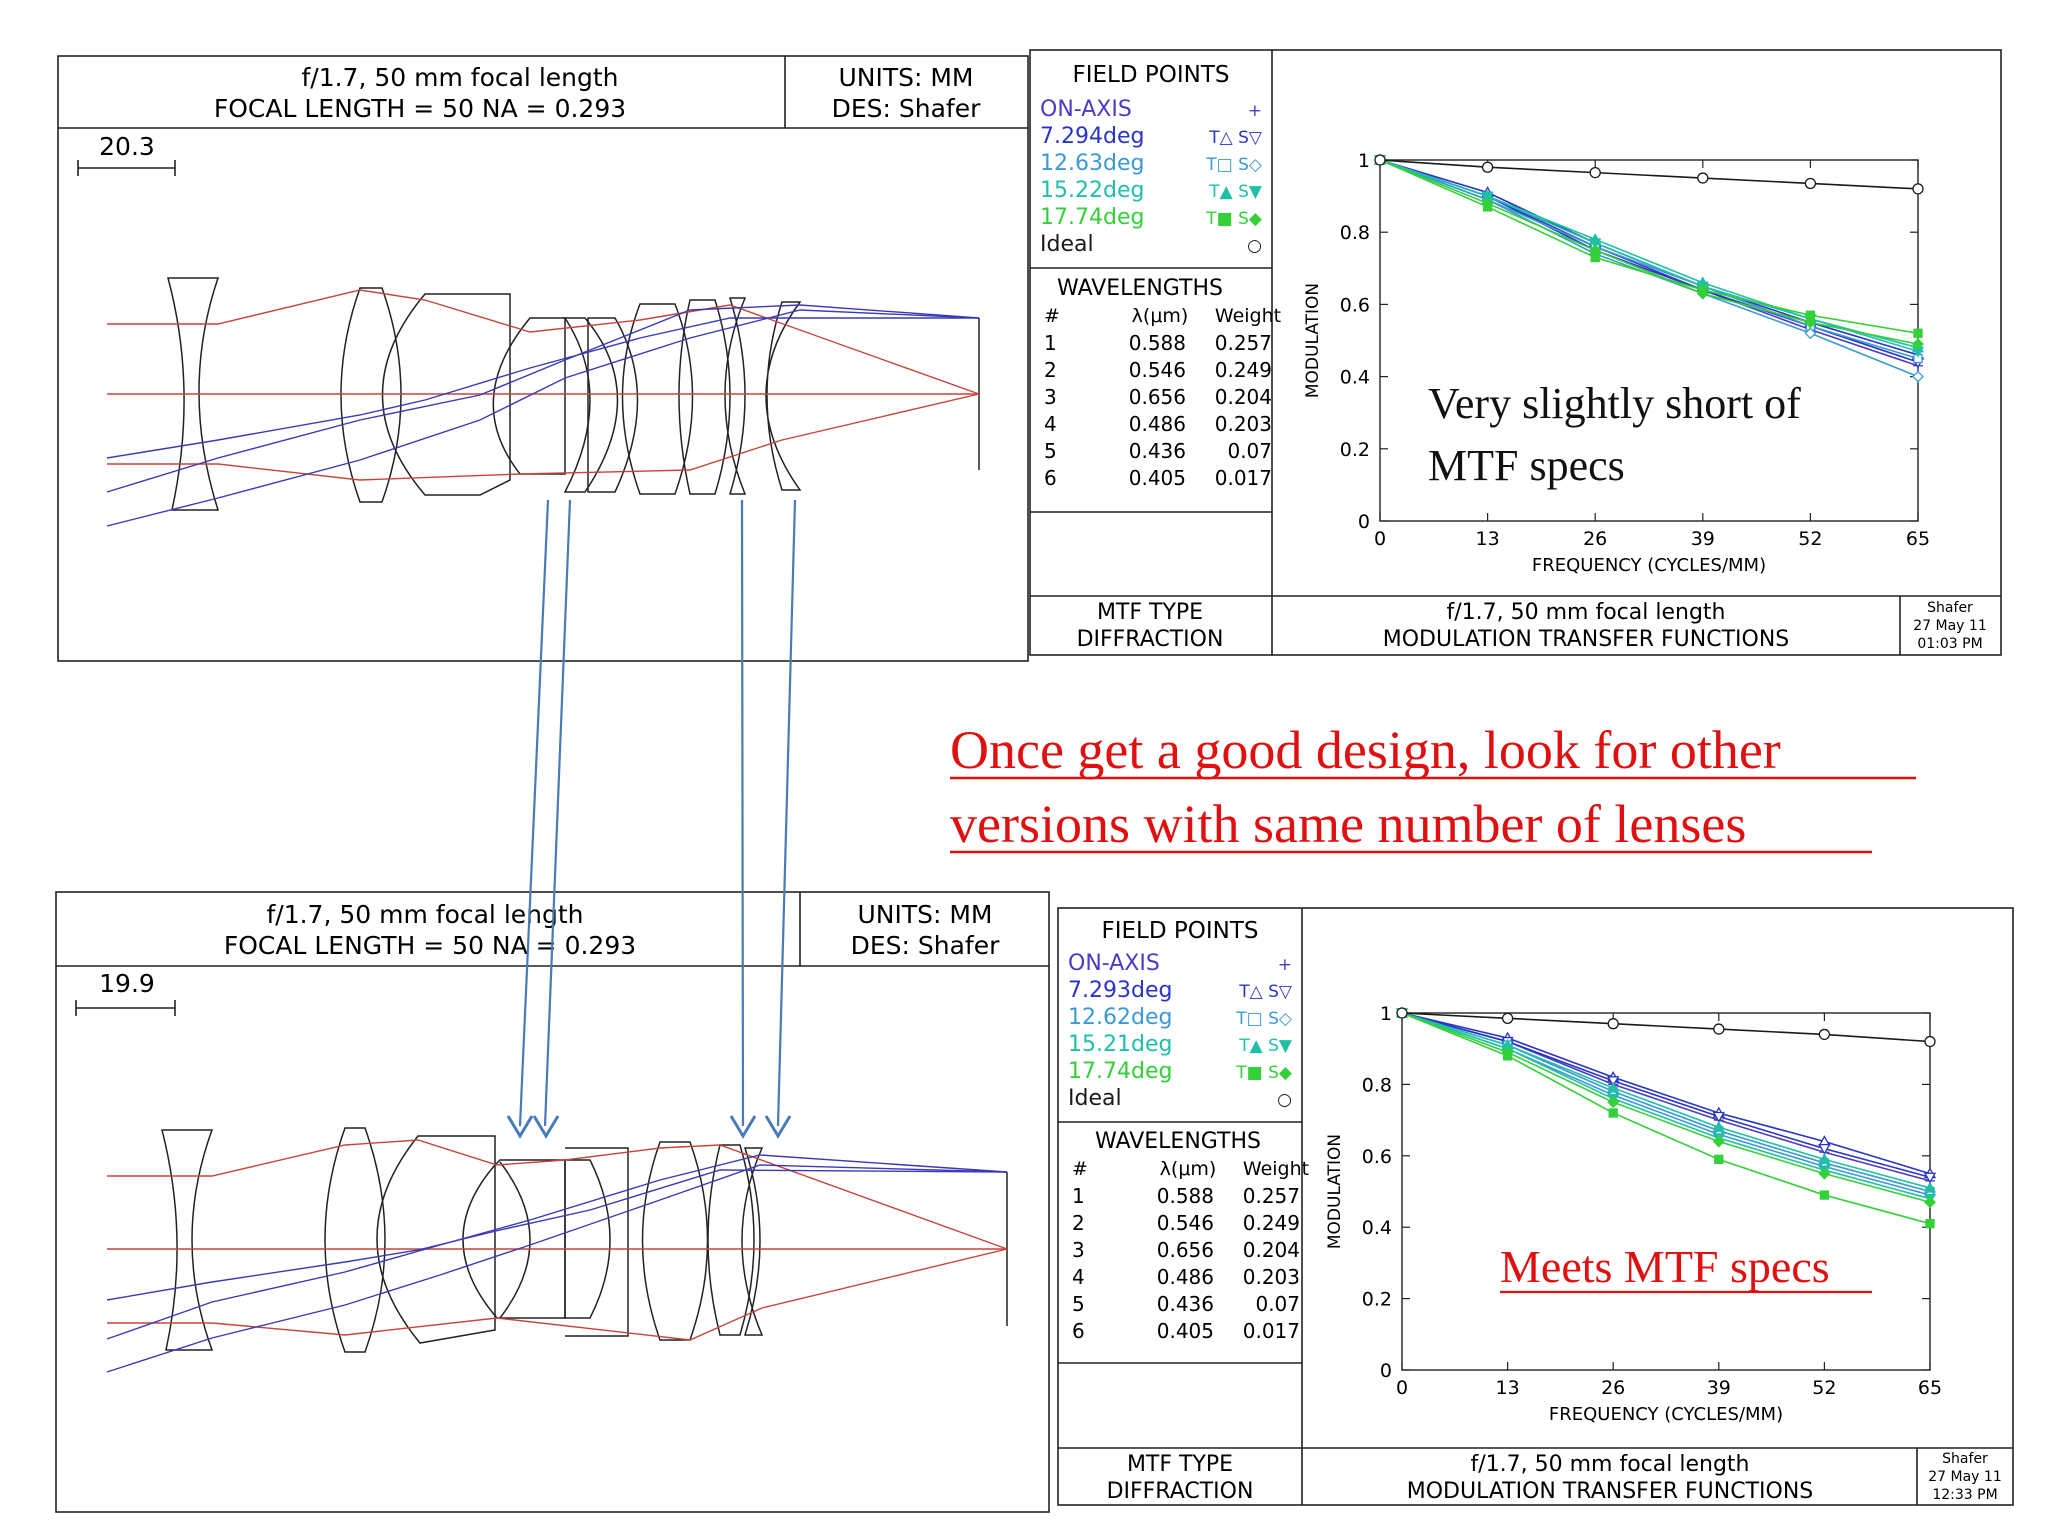 Image resolution: width=2048 pixels, height=1536 pixels. Describe the element at coordinates (1488, 539) in the screenshot. I see `x-tick-label: 13` at that location.